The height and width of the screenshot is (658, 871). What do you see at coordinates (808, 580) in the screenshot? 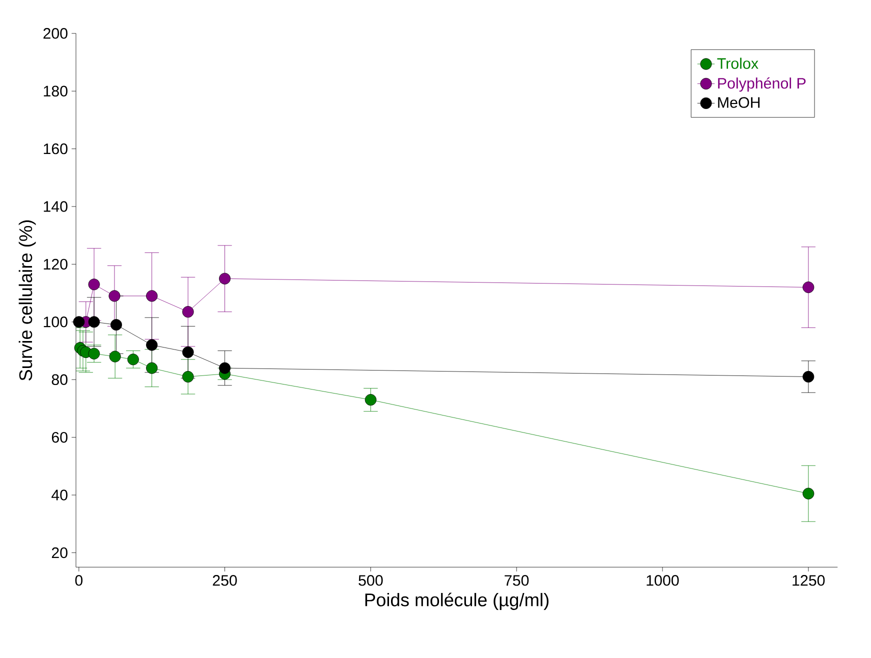
I see `x-tick-label: 1250` at bounding box center [808, 580].